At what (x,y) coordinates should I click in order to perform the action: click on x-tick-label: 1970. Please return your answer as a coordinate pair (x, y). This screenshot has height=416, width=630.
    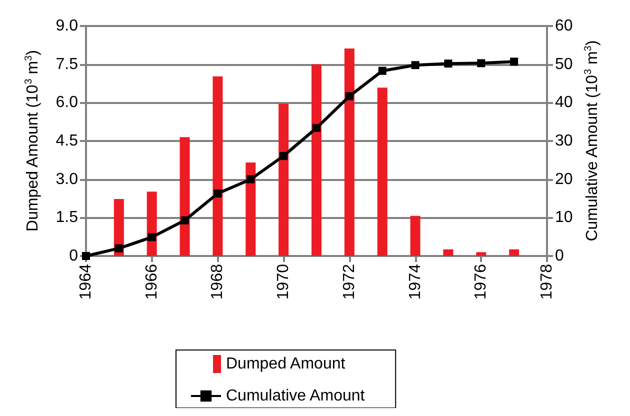
    Looking at the image, I should click on (283, 282).